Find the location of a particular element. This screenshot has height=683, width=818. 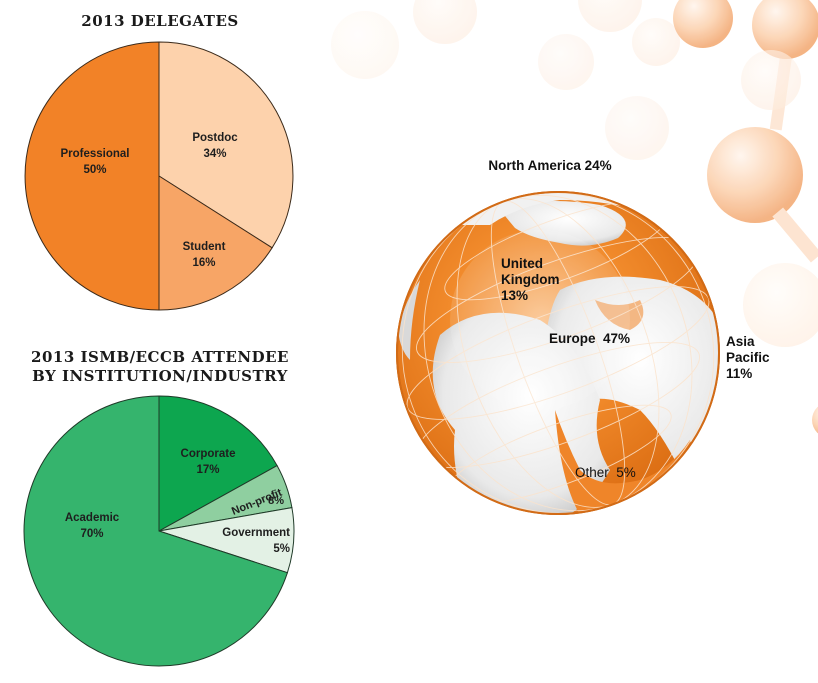

label-europe: Europe 47% is located at coordinates (589, 338).